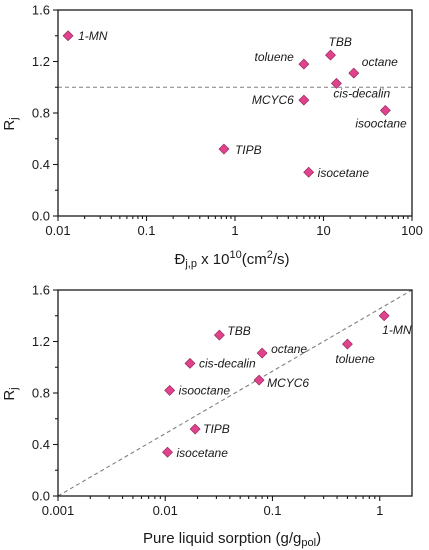  Describe the element at coordinates (58, 510) in the screenshot. I see `x-tick-label: 0.001` at that location.